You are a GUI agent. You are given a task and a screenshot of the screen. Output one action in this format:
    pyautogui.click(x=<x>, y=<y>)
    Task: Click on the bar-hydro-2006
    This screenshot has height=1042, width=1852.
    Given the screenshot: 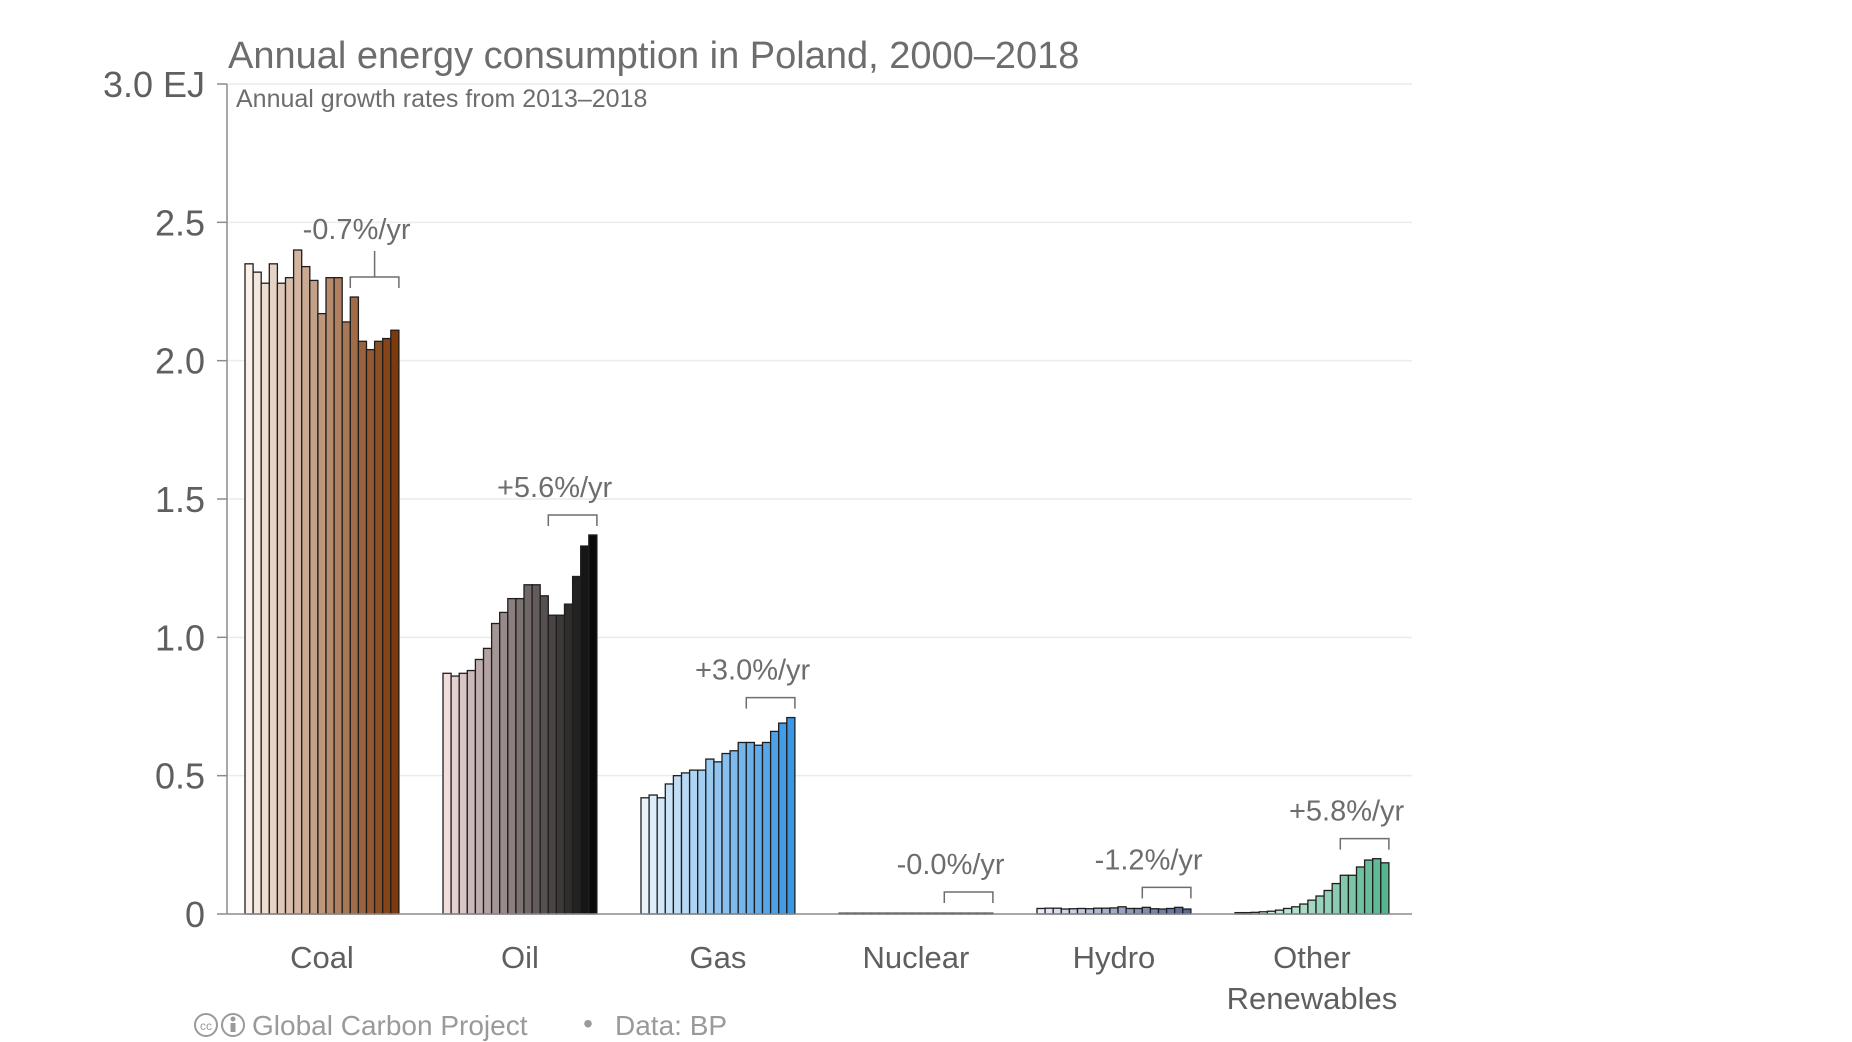 What is the action you would take?
    pyautogui.click(x=1089, y=911)
    